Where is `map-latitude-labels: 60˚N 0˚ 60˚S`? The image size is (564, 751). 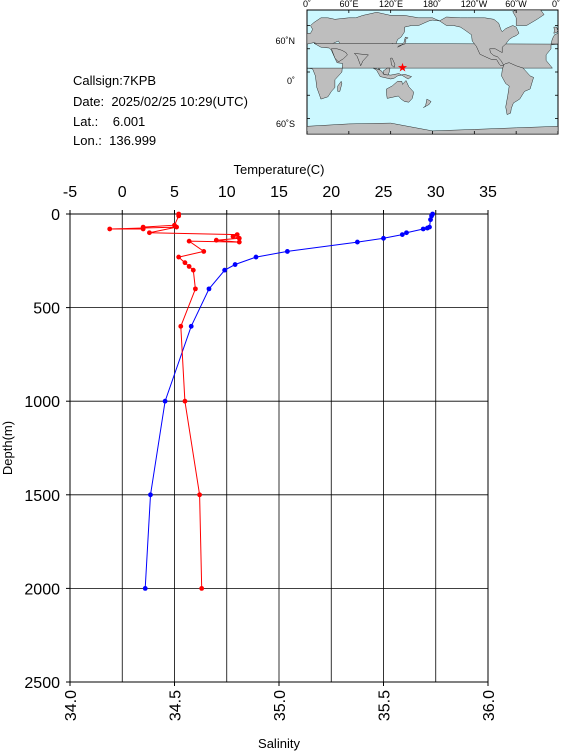
map-latitude-labels: 60˚N 0˚ 60˚S is located at coordinates (285, 82).